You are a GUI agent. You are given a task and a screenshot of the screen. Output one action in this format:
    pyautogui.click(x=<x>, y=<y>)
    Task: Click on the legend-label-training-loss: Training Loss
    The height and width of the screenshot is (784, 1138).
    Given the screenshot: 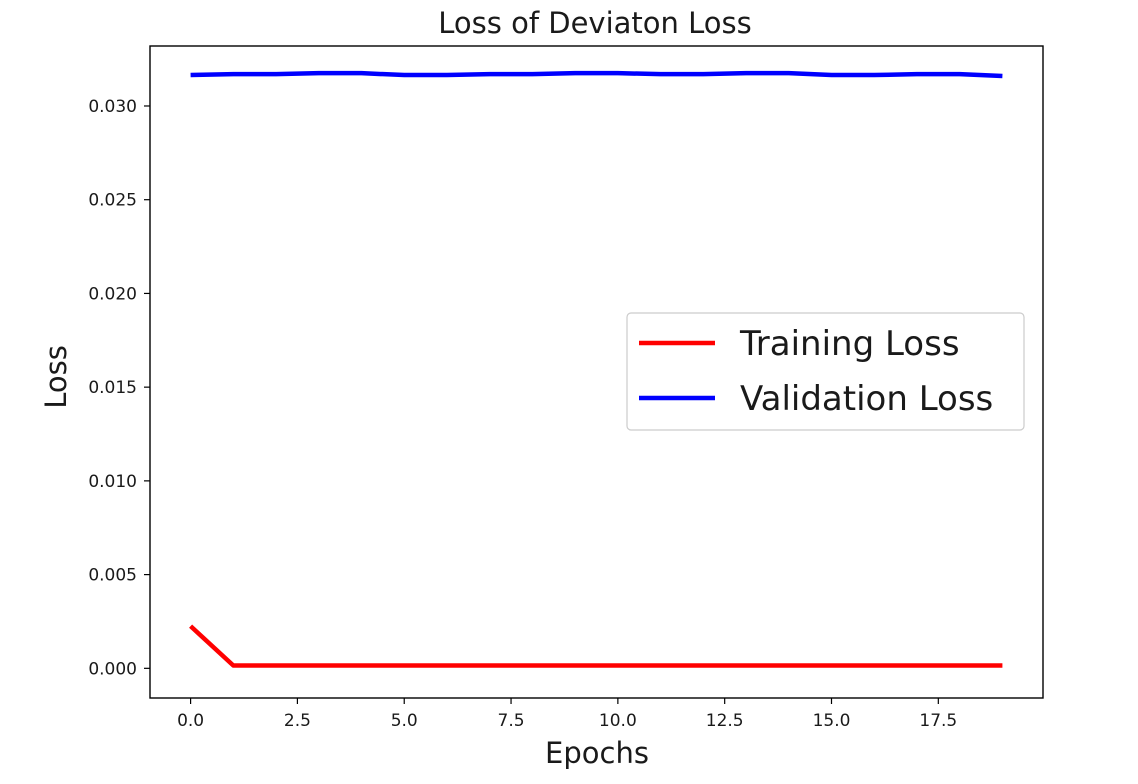 What is the action you would take?
    pyautogui.click(x=849, y=344)
    